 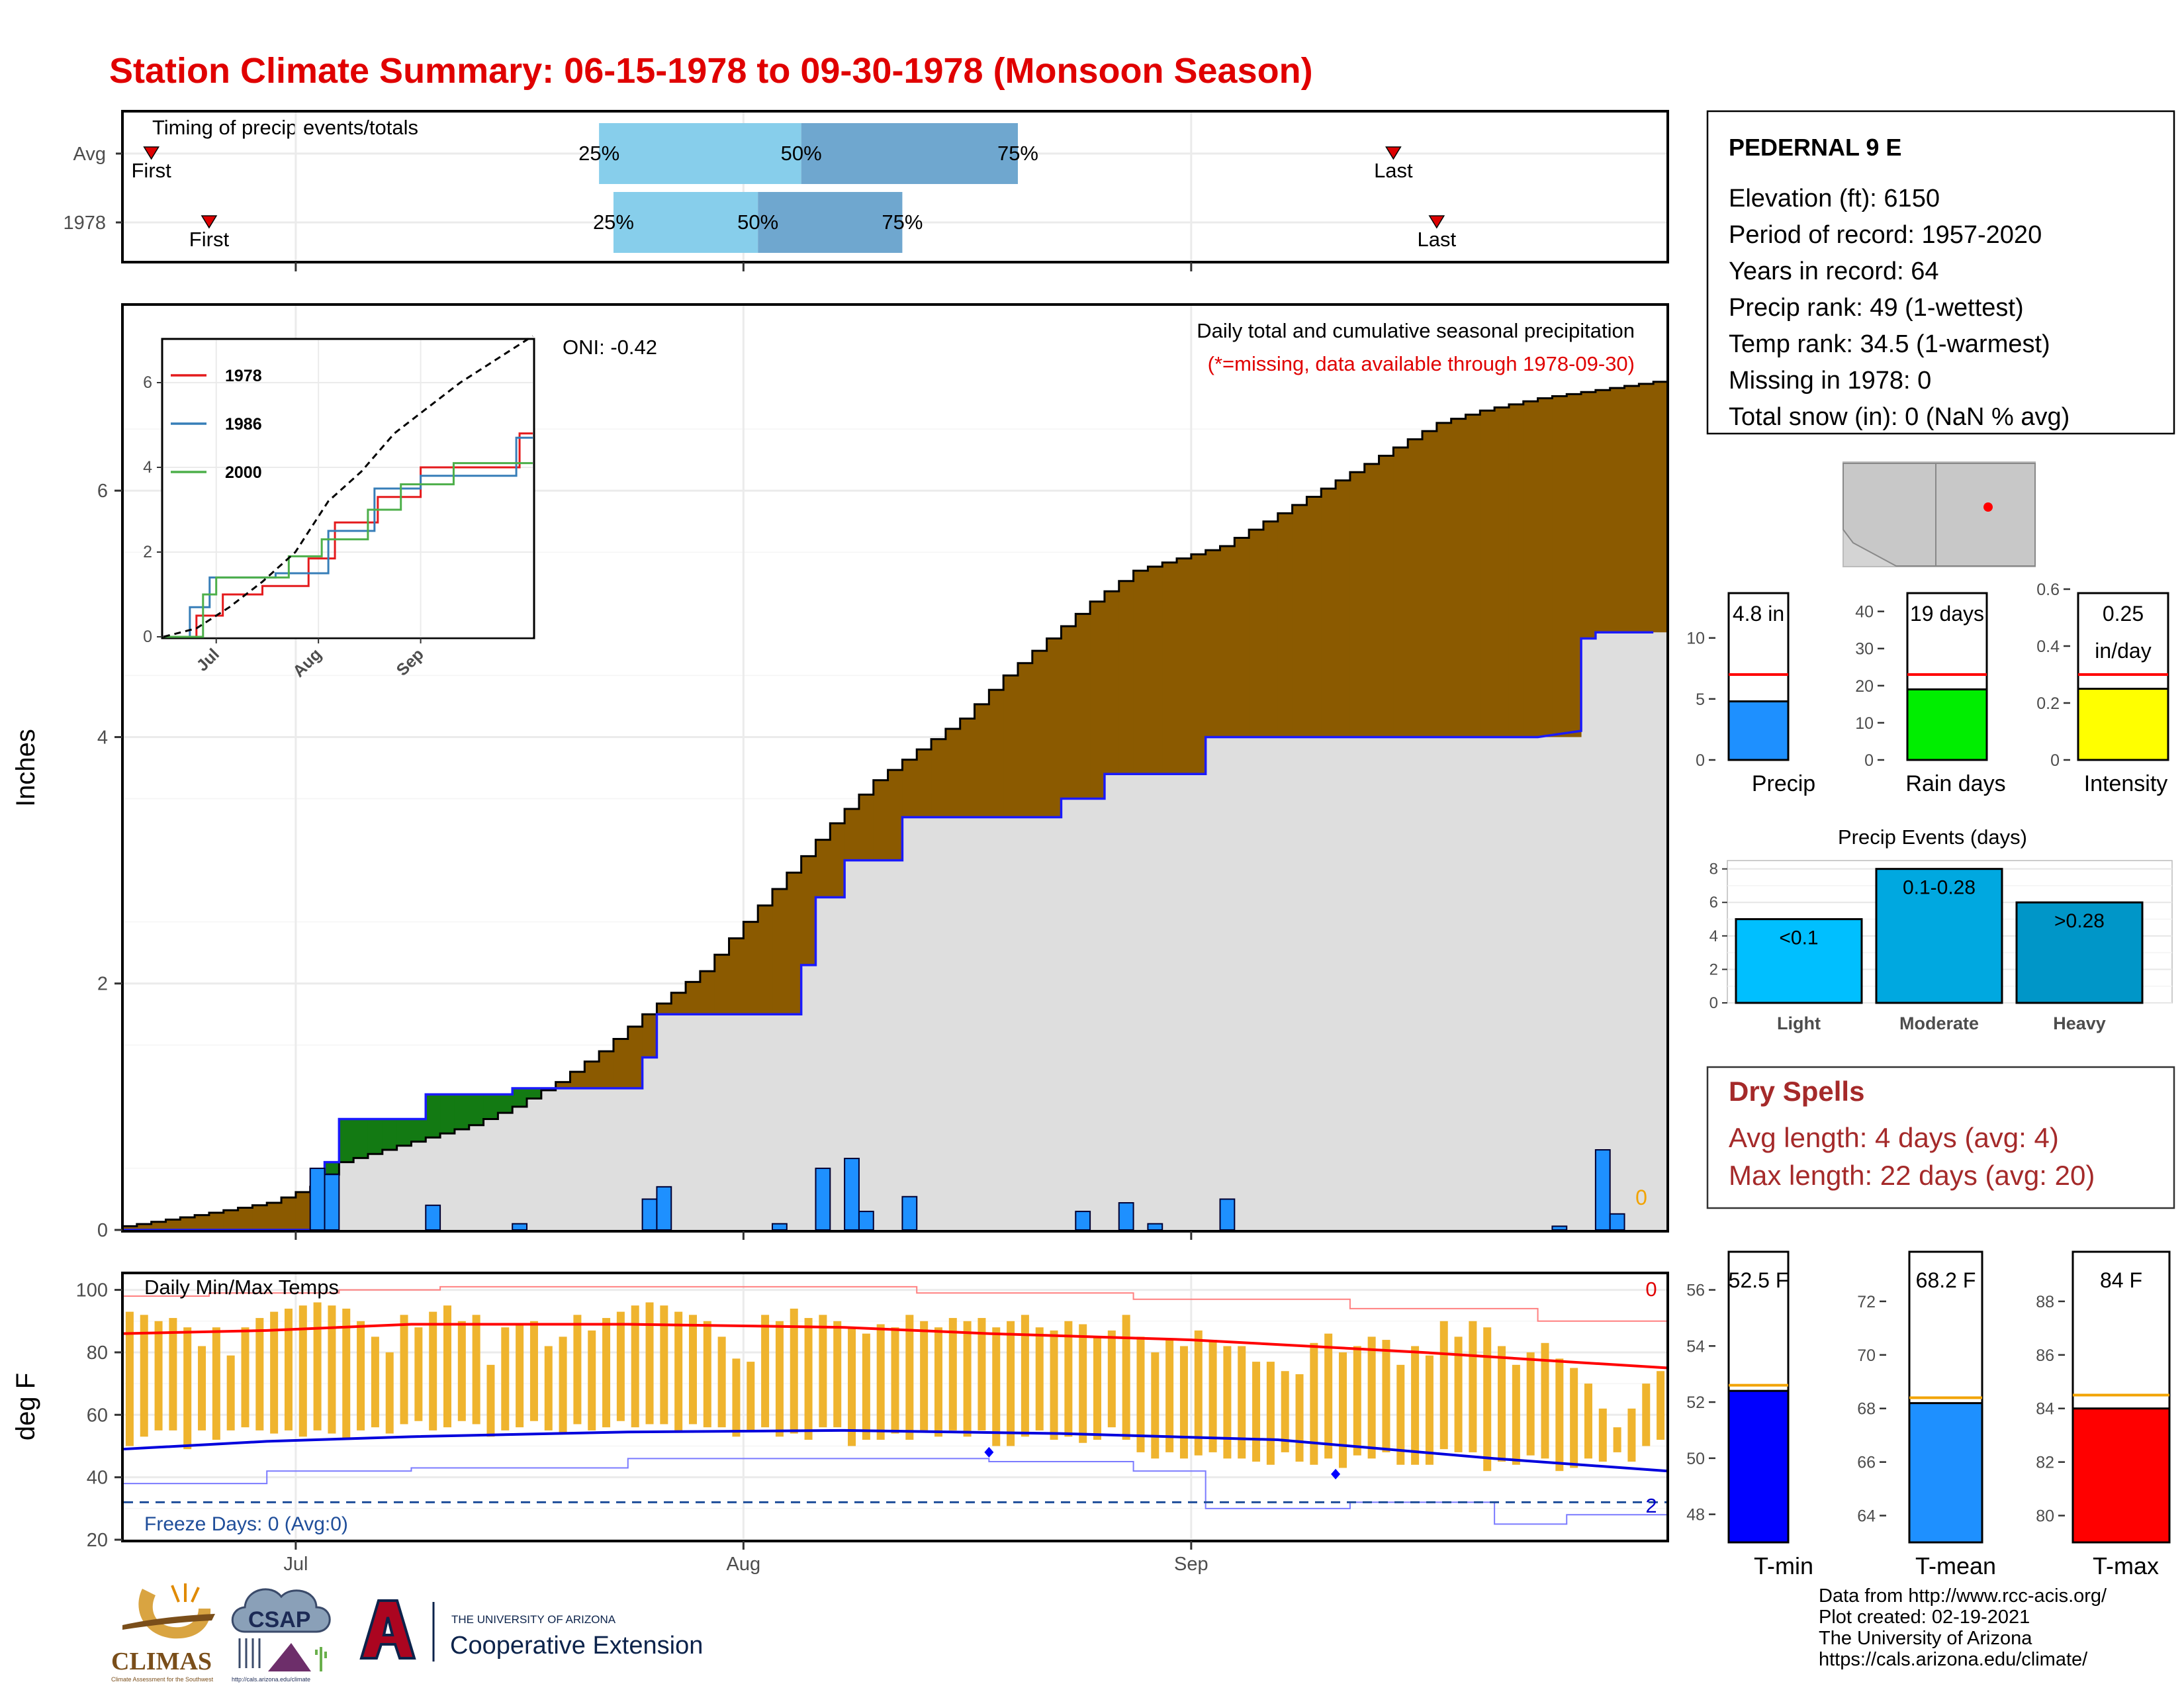 I want to click on csap-cloud-icon, so click(x=281, y=1610).